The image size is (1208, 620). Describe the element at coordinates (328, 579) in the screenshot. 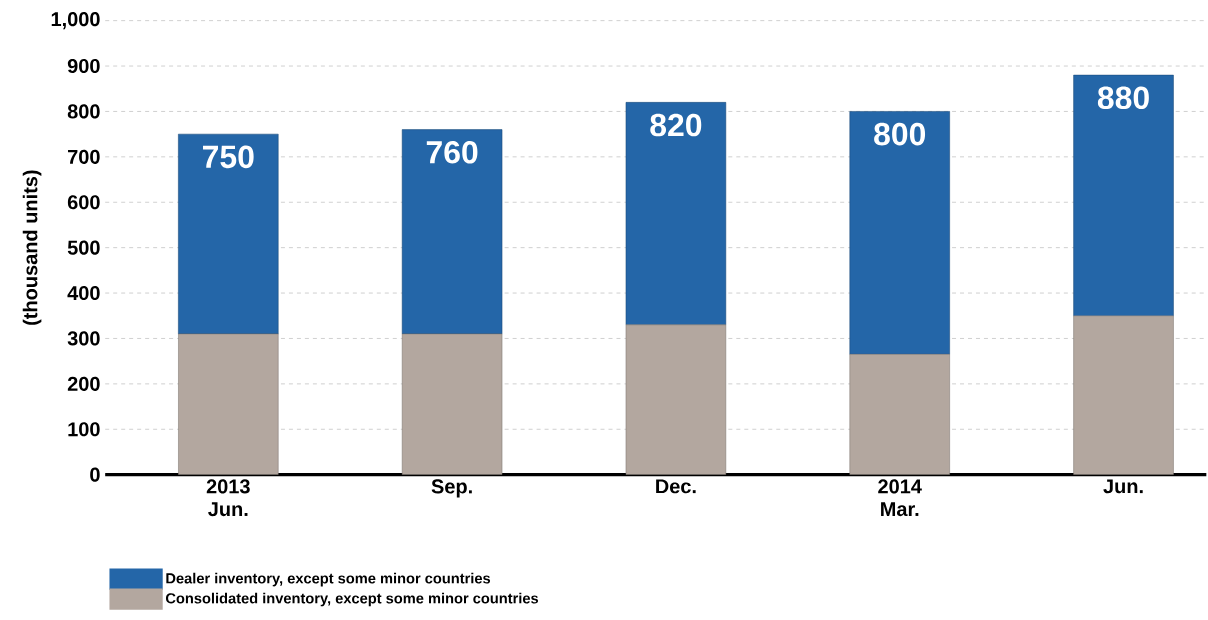

I see `legend-label: Dealer inventory, except some minor countries` at that location.